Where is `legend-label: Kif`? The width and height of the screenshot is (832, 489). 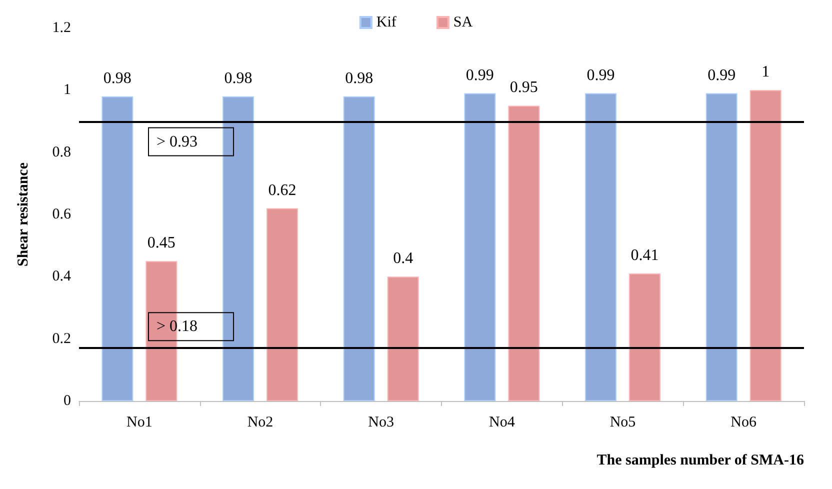 legend-label: Kif is located at coordinates (386, 22).